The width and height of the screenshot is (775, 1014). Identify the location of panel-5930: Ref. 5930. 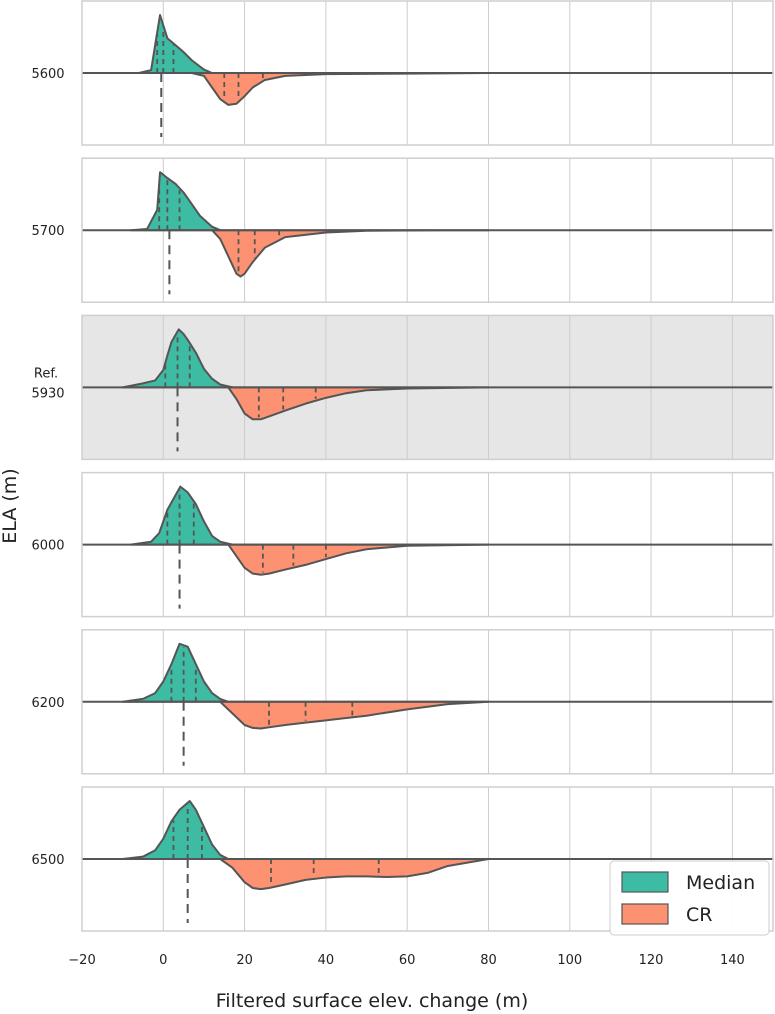
(402, 387).